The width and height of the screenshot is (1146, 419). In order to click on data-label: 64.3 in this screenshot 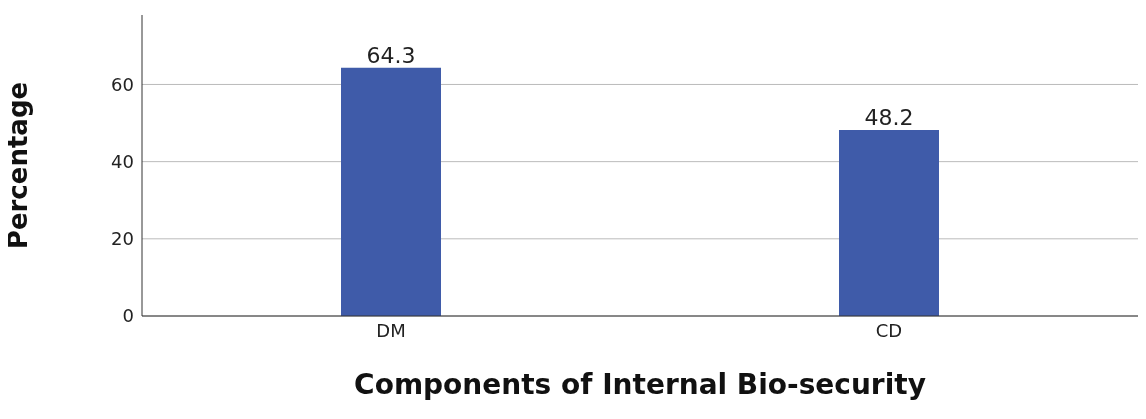, I will do `click(391, 55)`.